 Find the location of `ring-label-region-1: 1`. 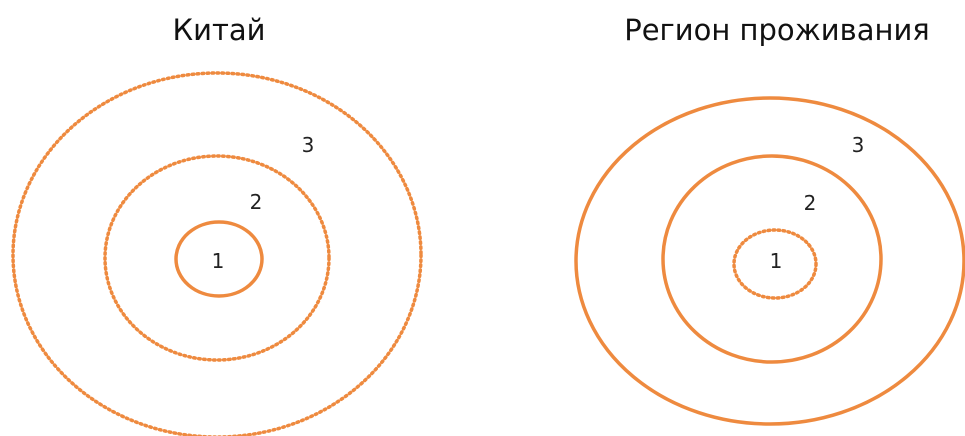

ring-label-region-1: 1 is located at coordinates (776, 261).